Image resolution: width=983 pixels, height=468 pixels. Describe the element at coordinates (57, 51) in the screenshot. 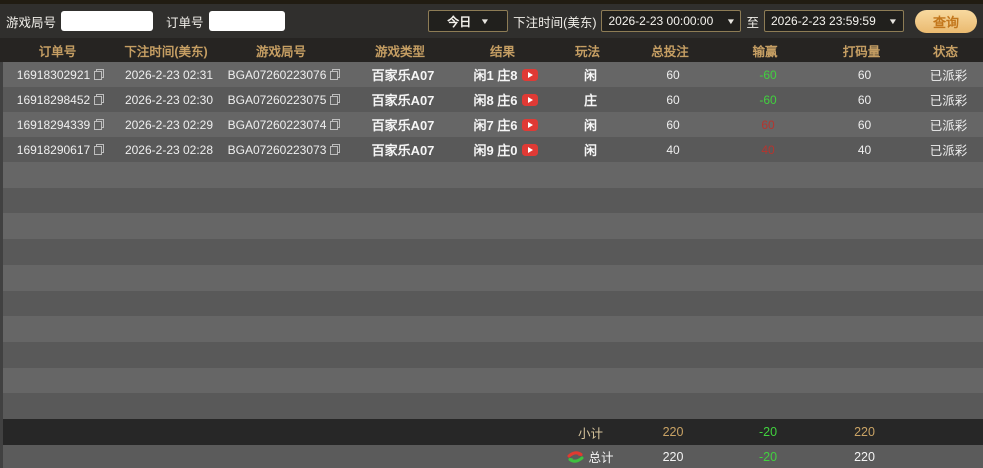

I see `col-header-order-no: 订单号` at that location.